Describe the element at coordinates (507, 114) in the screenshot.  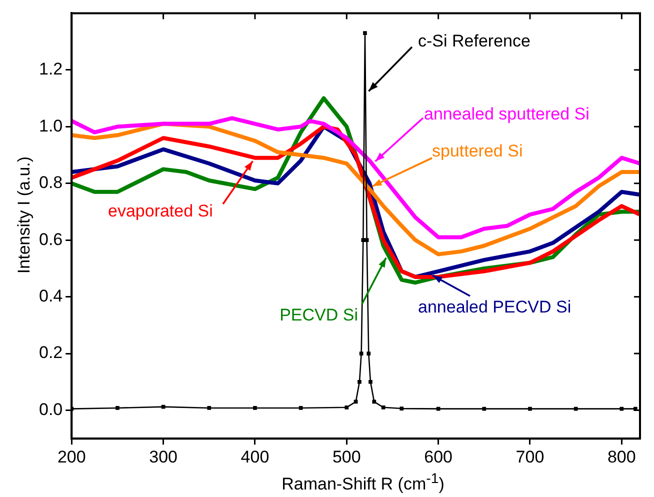
I see `text: annealed sputtered Si` at that location.